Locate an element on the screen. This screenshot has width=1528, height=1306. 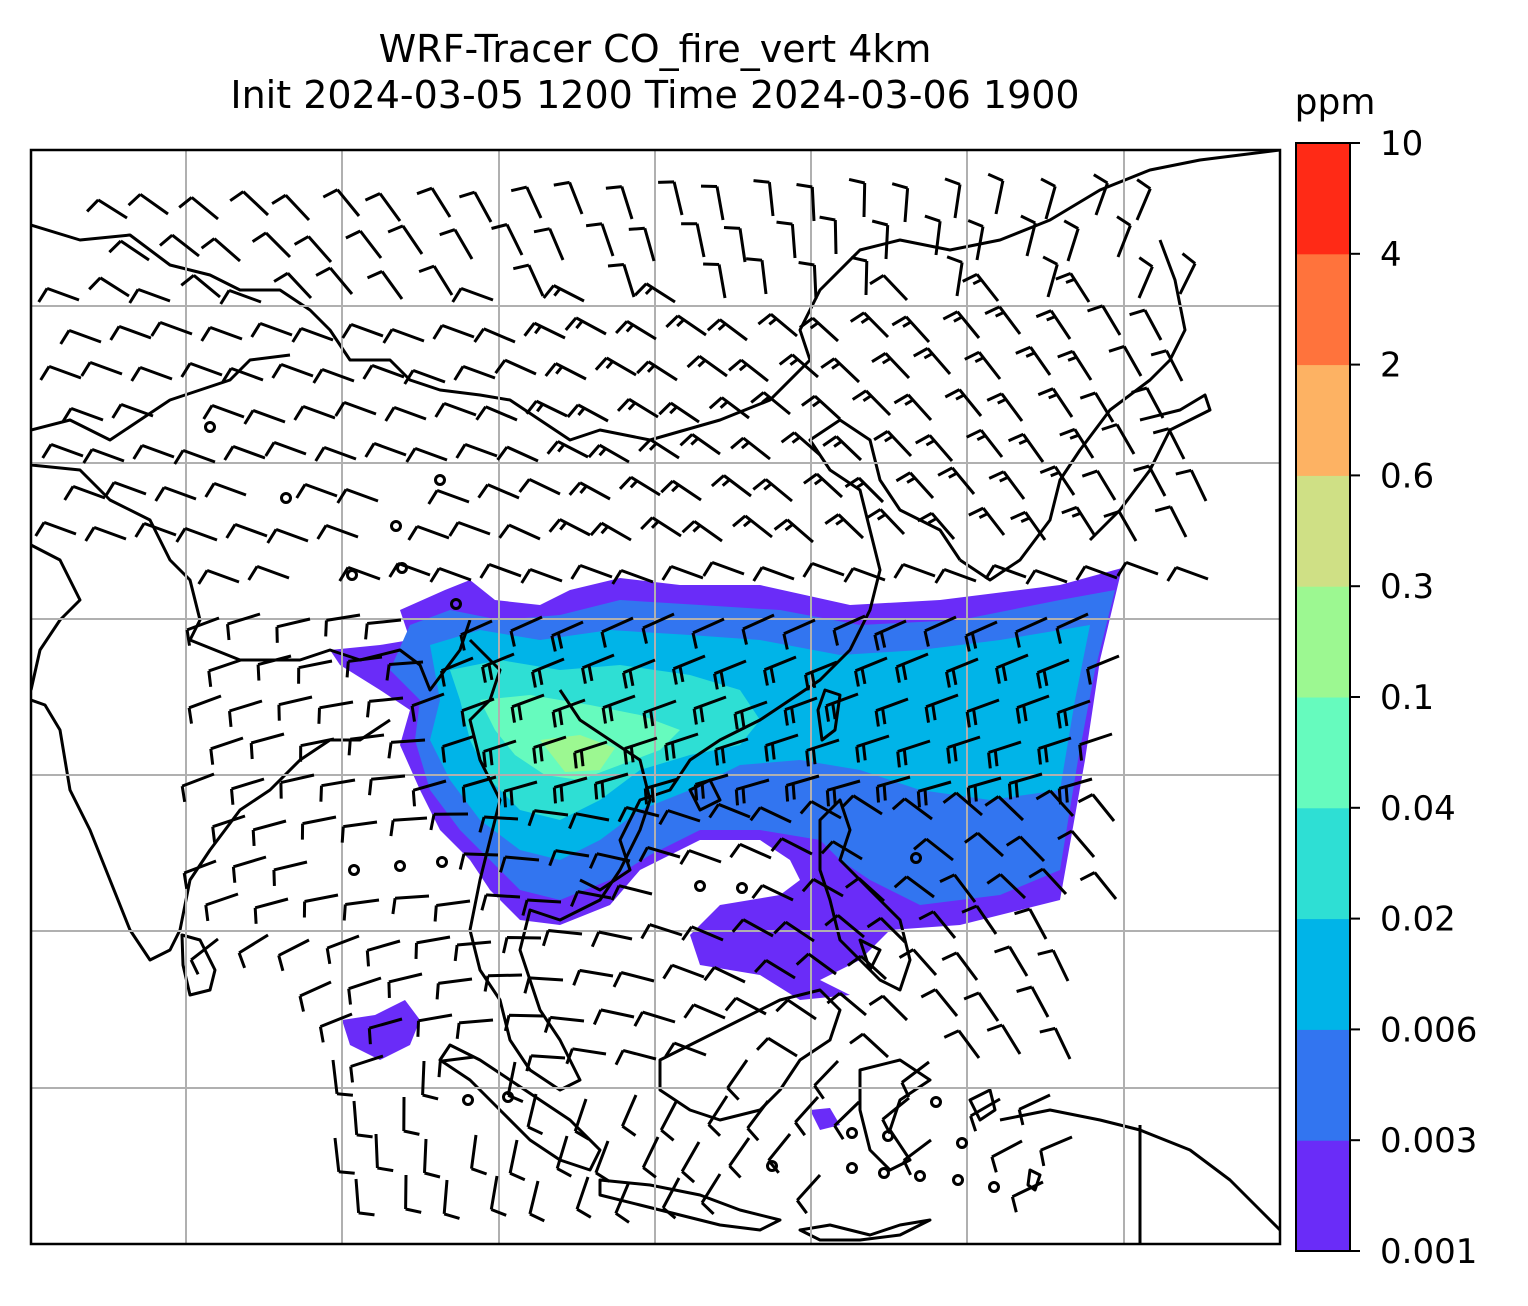
colorbar-tick-label: 0.006 is located at coordinates (1428, 1030).